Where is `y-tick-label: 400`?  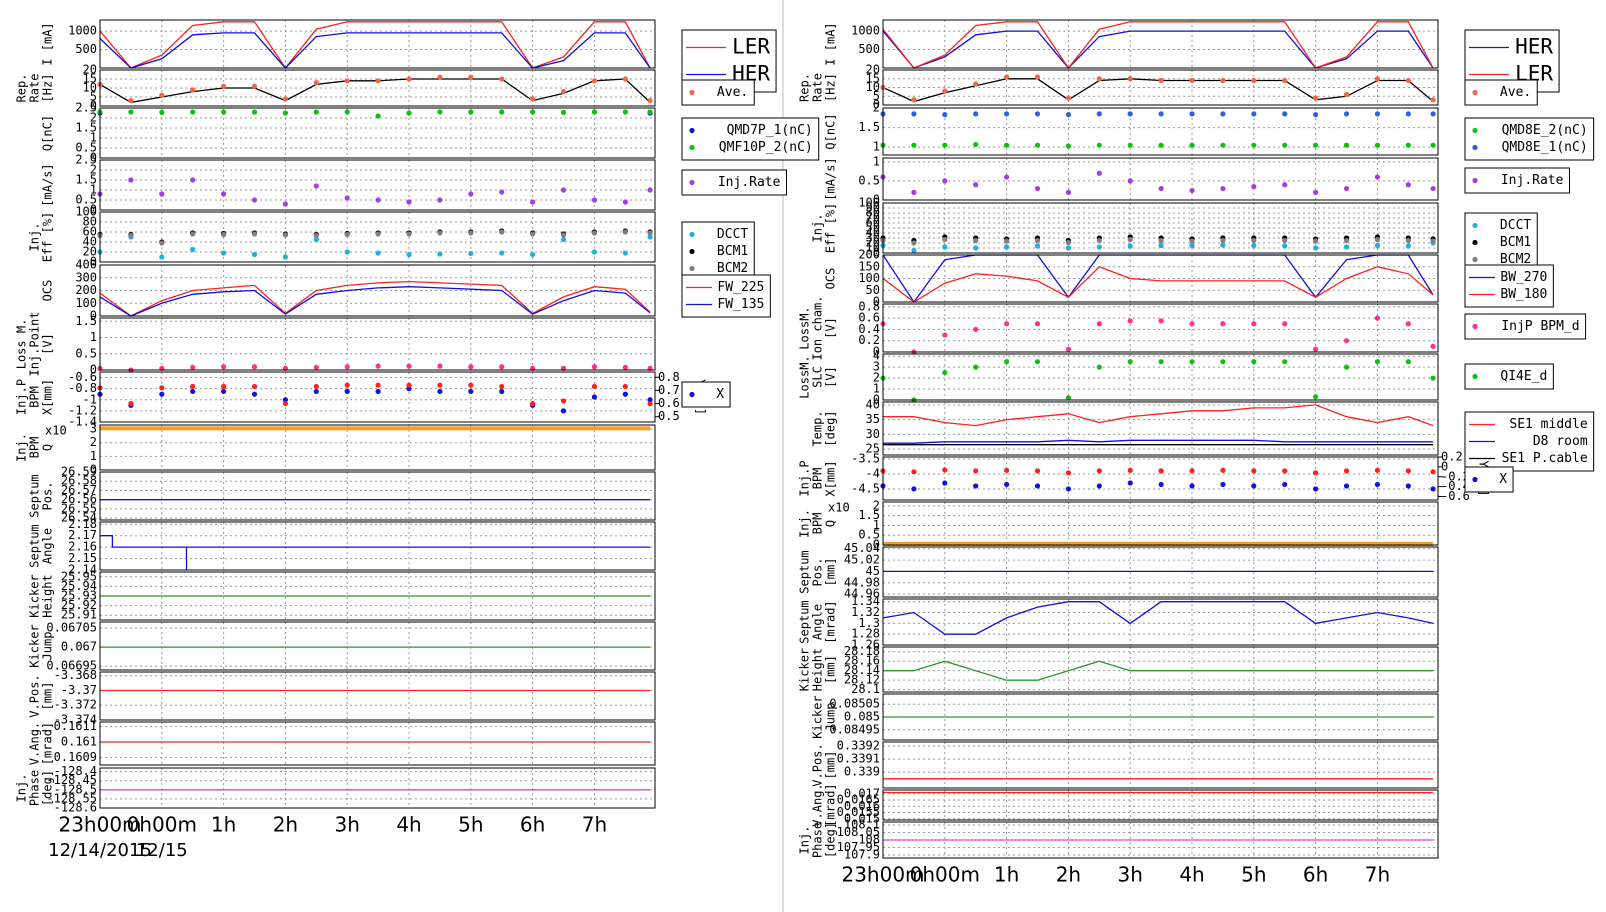
y-tick-label: 400 is located at coordinates (86, 265).